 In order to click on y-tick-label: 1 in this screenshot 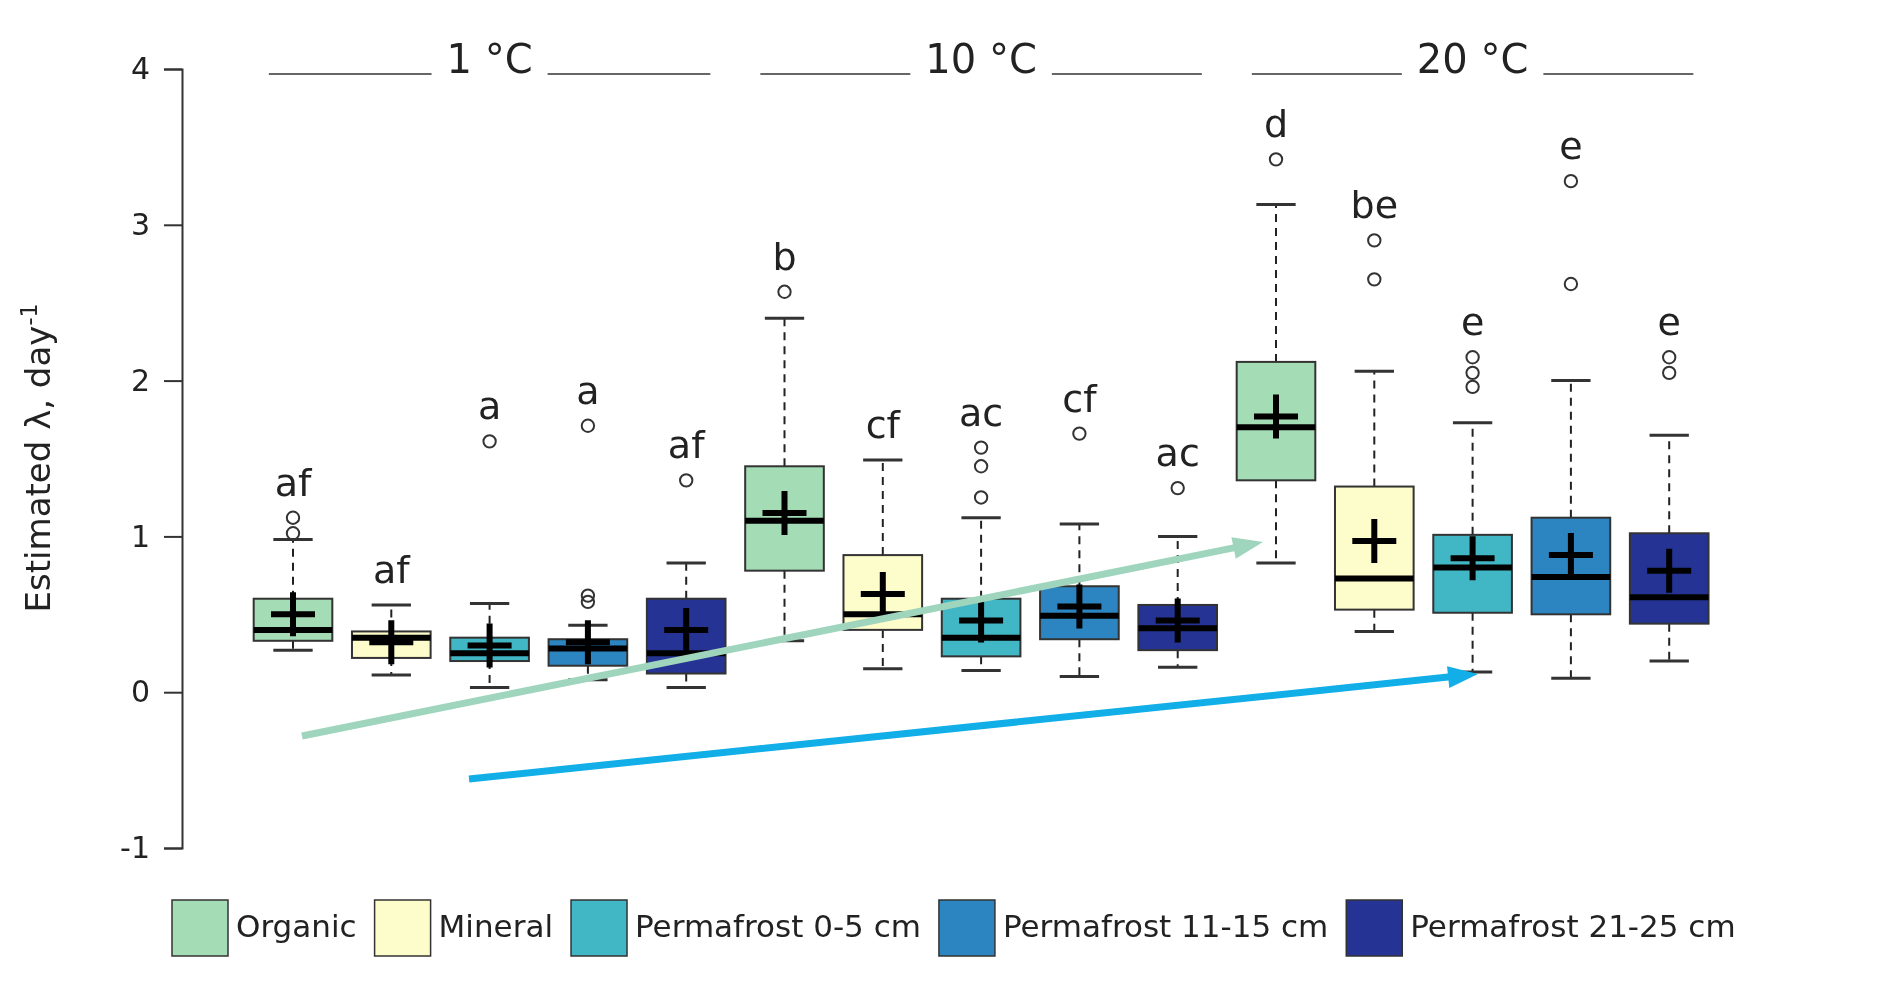, I will do `click(140, 536)`.